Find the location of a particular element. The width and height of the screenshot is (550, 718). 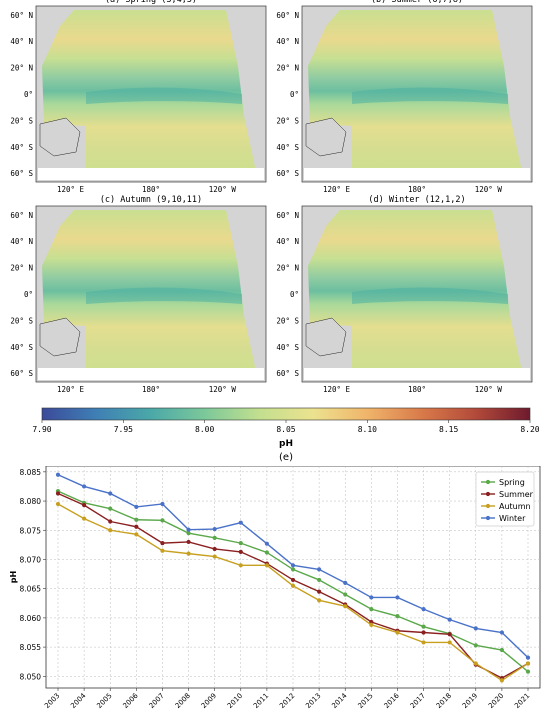

legend-entry-label: Autumn is located at coordinates (515, 506).